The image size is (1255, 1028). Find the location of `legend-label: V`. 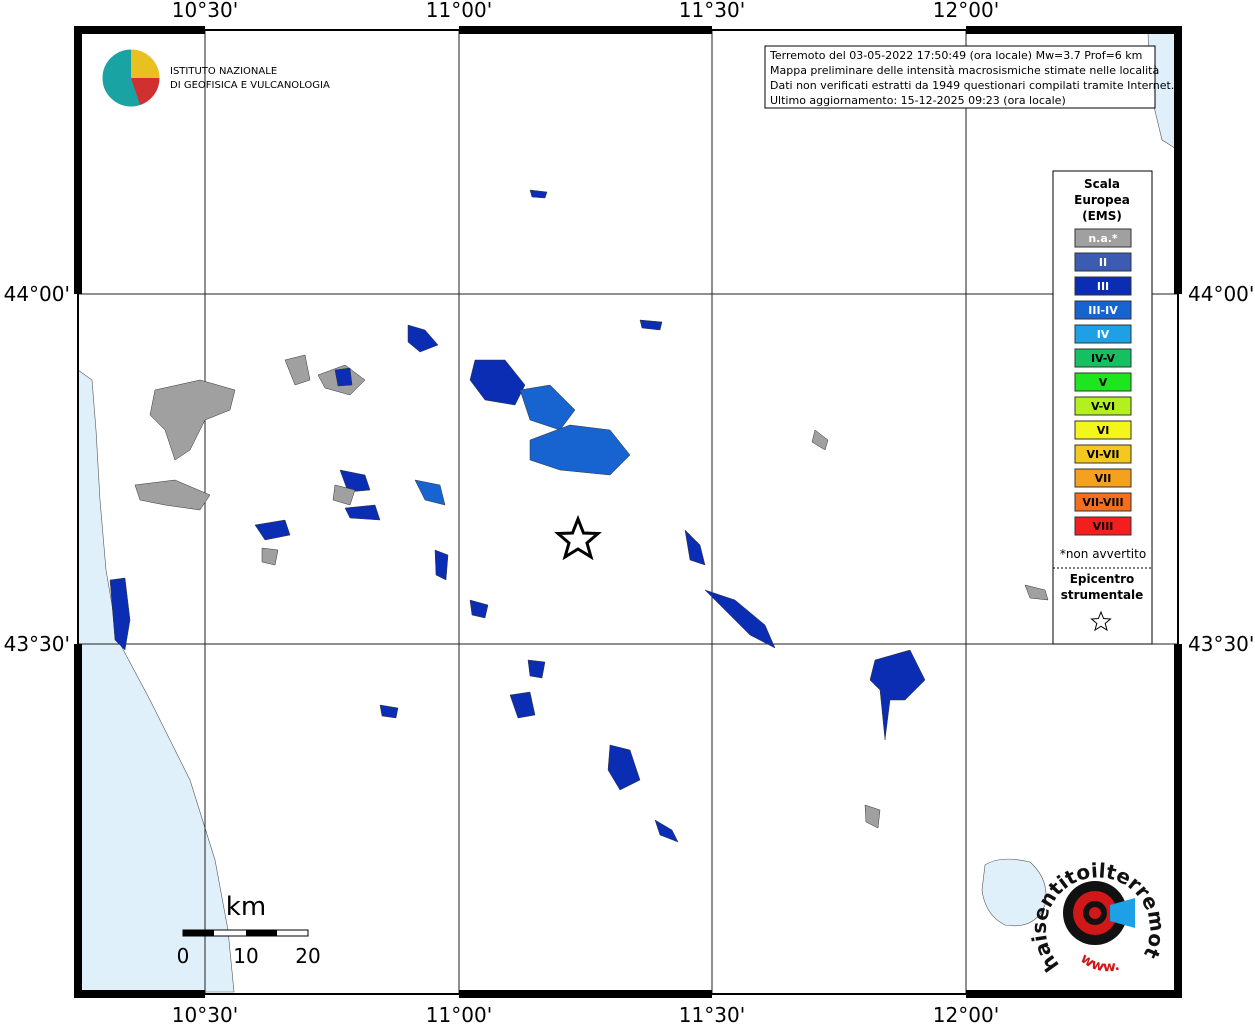

legend-label: V is located at coordinates (1103, 382).